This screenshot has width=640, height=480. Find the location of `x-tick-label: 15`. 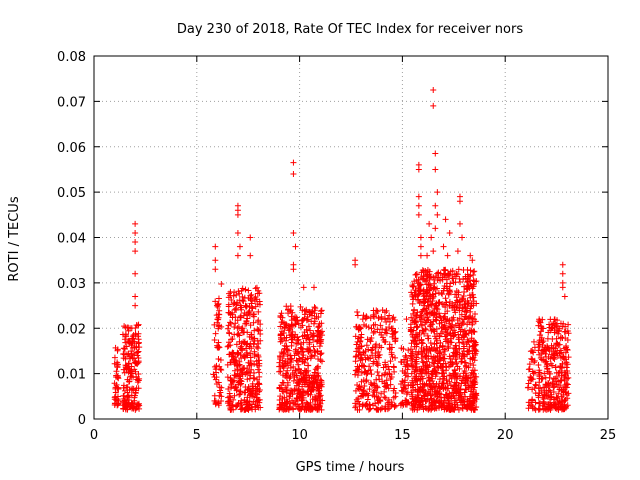

x-tick-label: 15 is located at coordinates (402, 435).